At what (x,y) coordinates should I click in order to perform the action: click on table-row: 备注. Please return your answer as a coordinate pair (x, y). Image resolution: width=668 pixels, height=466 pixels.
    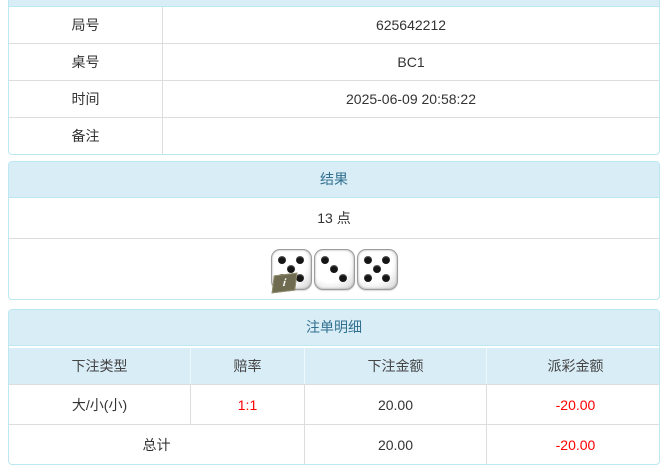
    Looking at the image, I should click on (334, 135).